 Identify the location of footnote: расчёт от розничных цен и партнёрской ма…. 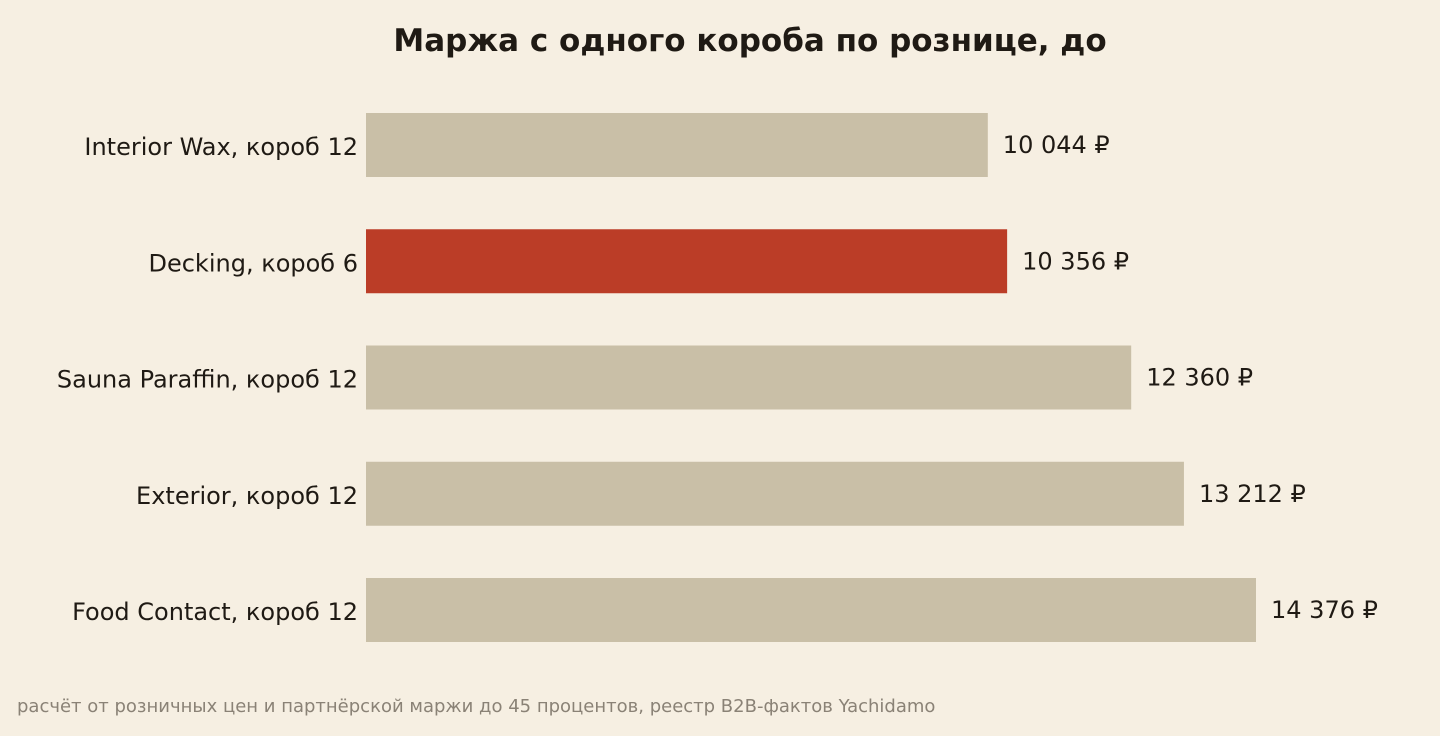
(476, 706).